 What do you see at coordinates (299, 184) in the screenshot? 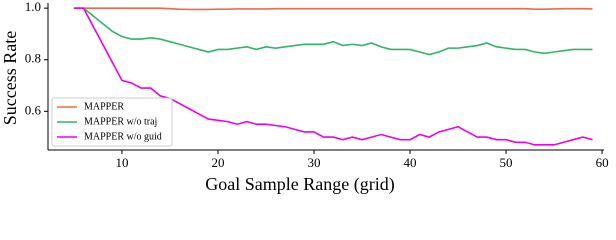
I see `x-axis-label: Goal Sample Range (grid)` at bounding box center [299, 184].